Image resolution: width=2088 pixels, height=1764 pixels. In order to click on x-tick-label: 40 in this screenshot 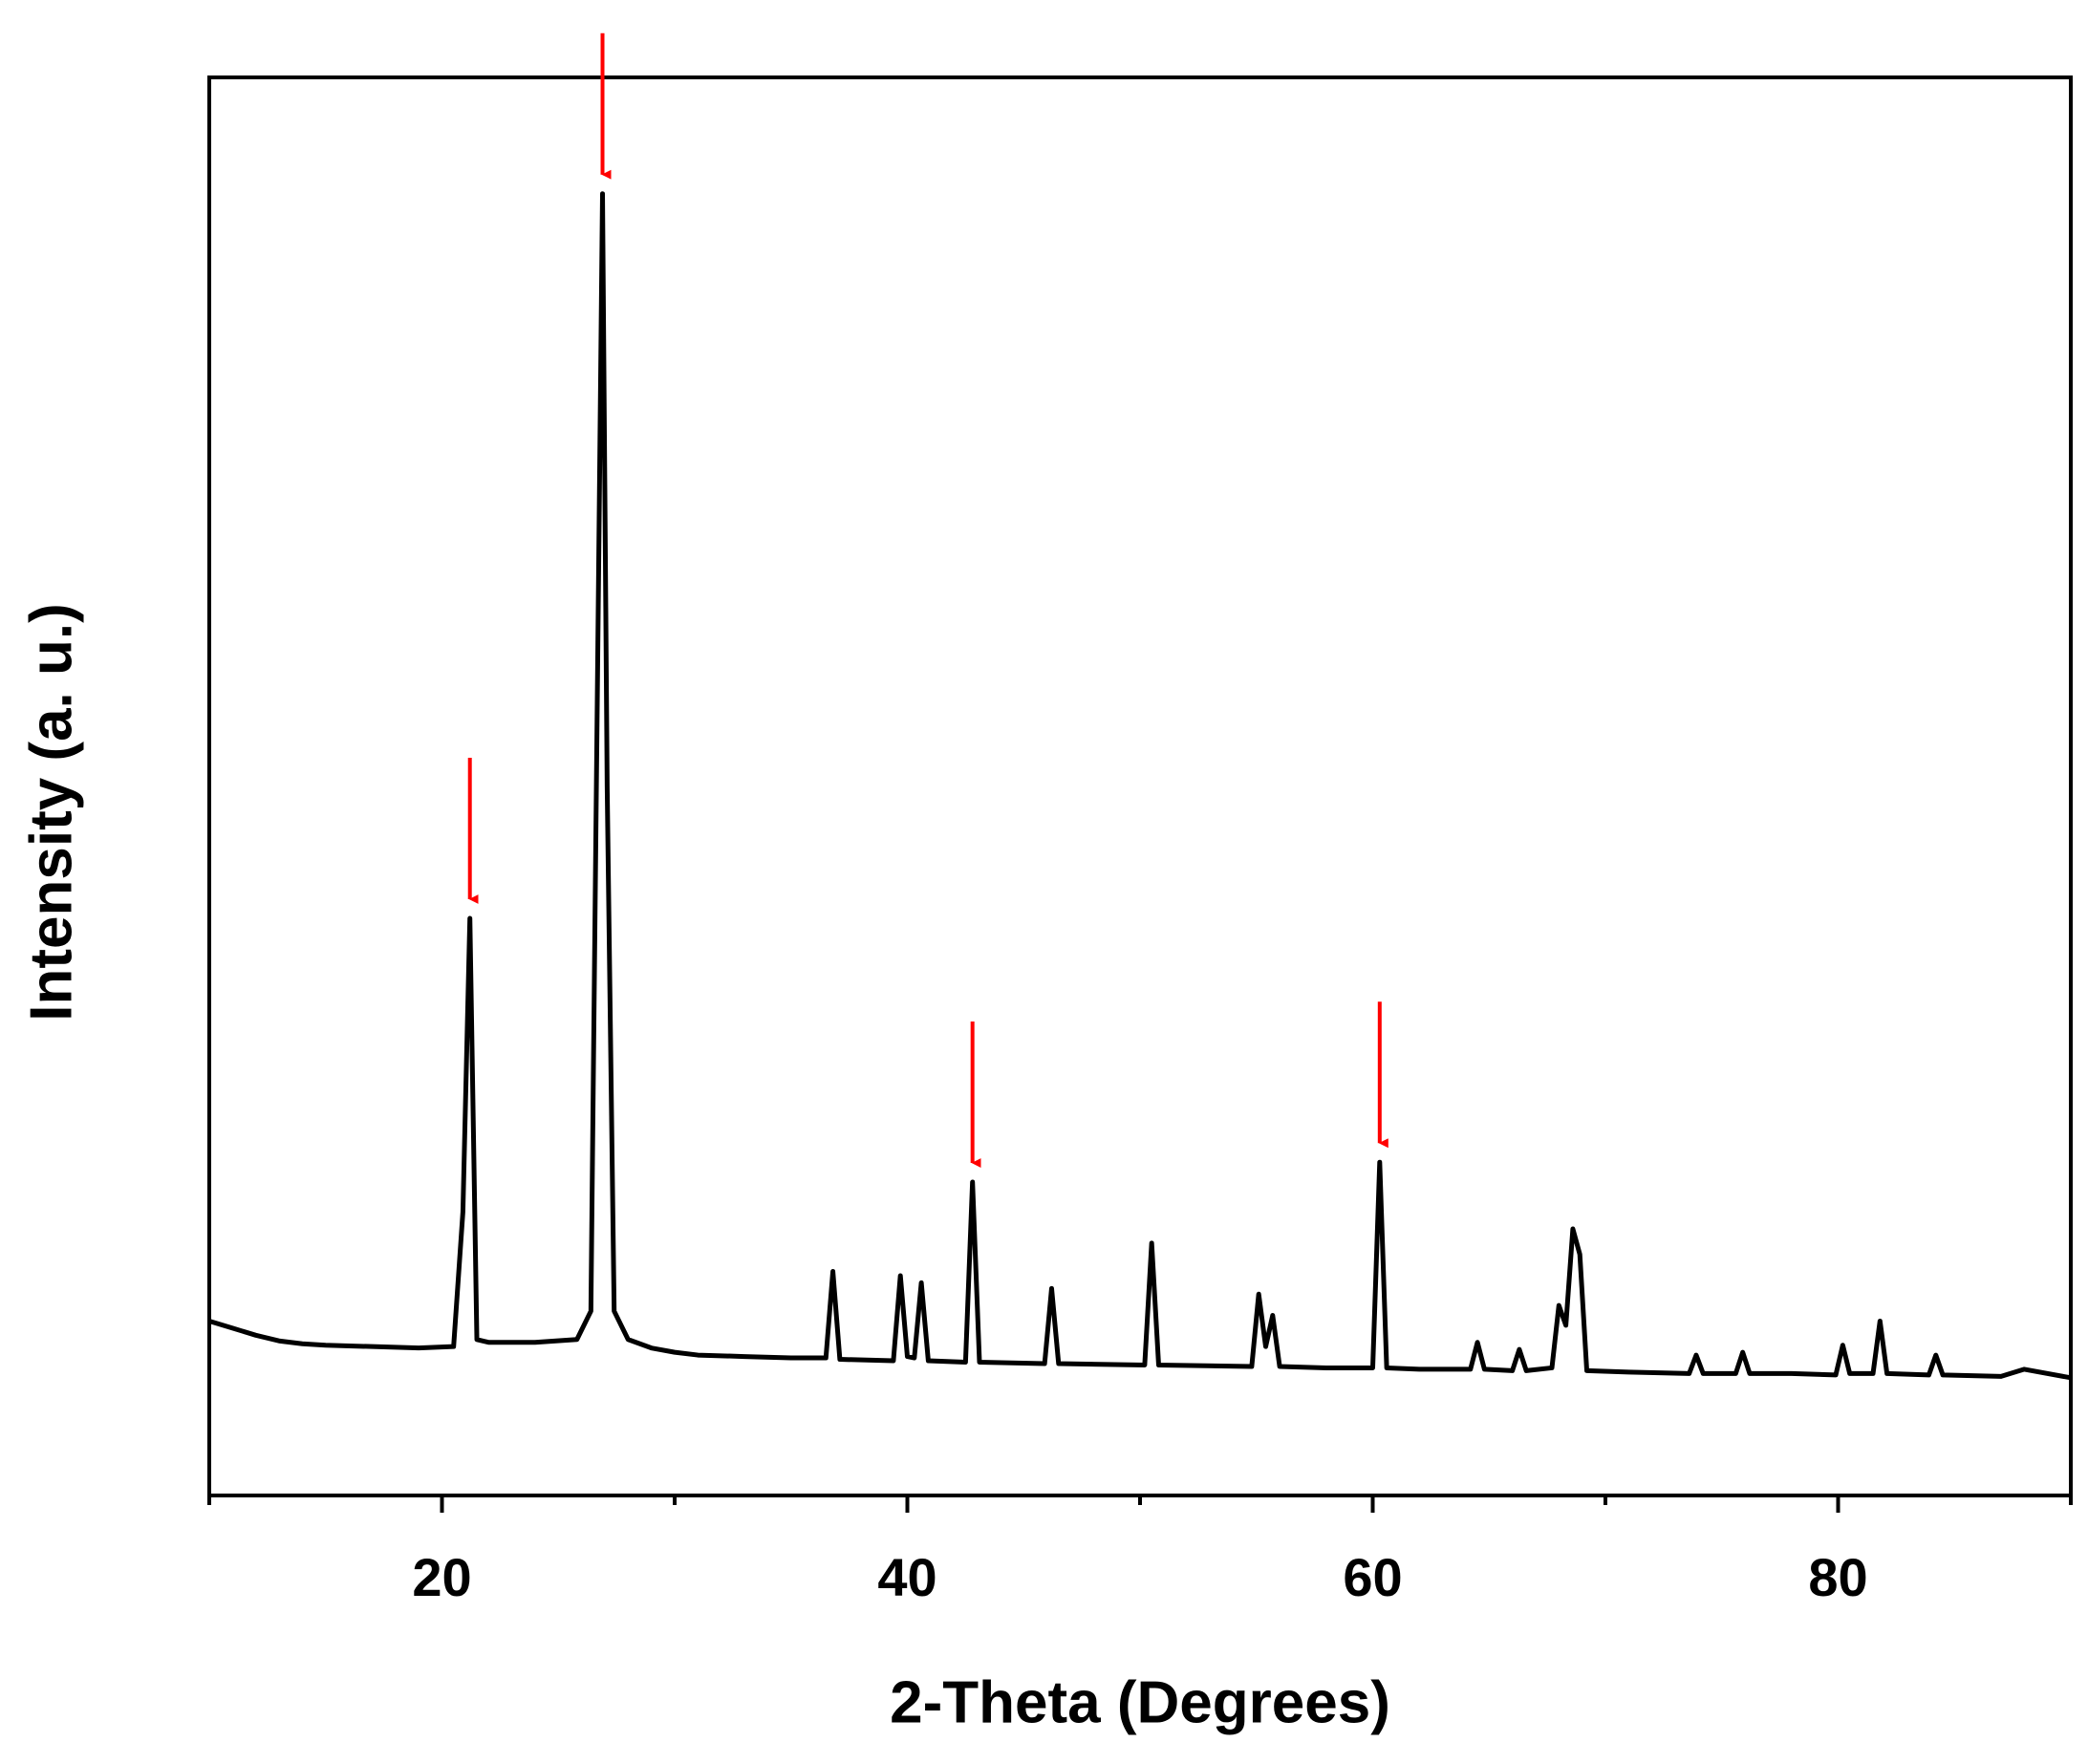, I will do `click(906, 1577)`.